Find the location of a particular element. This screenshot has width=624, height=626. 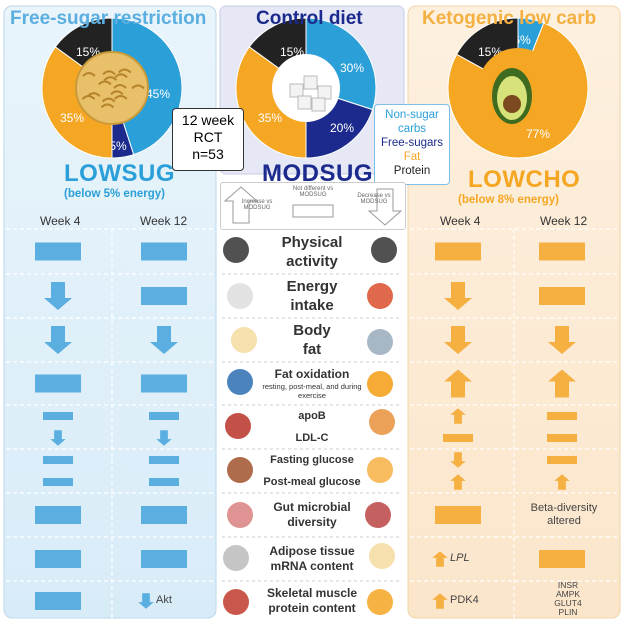

skeletal-muscle-protein-content-l12-text: Akt is located at coordinates (164, 600).